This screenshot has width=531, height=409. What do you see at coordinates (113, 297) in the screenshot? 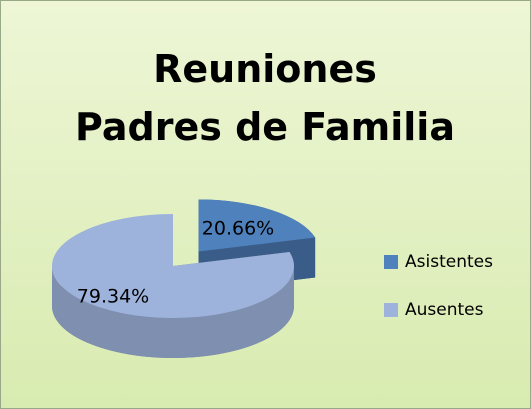
I see `data-label: 79.34%` at bounding box center [113, 297].